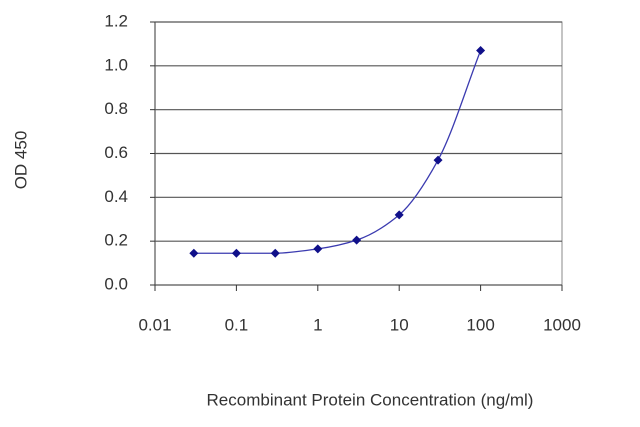 Image resolution: width=640 pixels, height=427 pixels. What do you see at coordinates (116, 20) in the screenshot?
I see `y-tick-label: 1.2` at bounding box center [116, 20].